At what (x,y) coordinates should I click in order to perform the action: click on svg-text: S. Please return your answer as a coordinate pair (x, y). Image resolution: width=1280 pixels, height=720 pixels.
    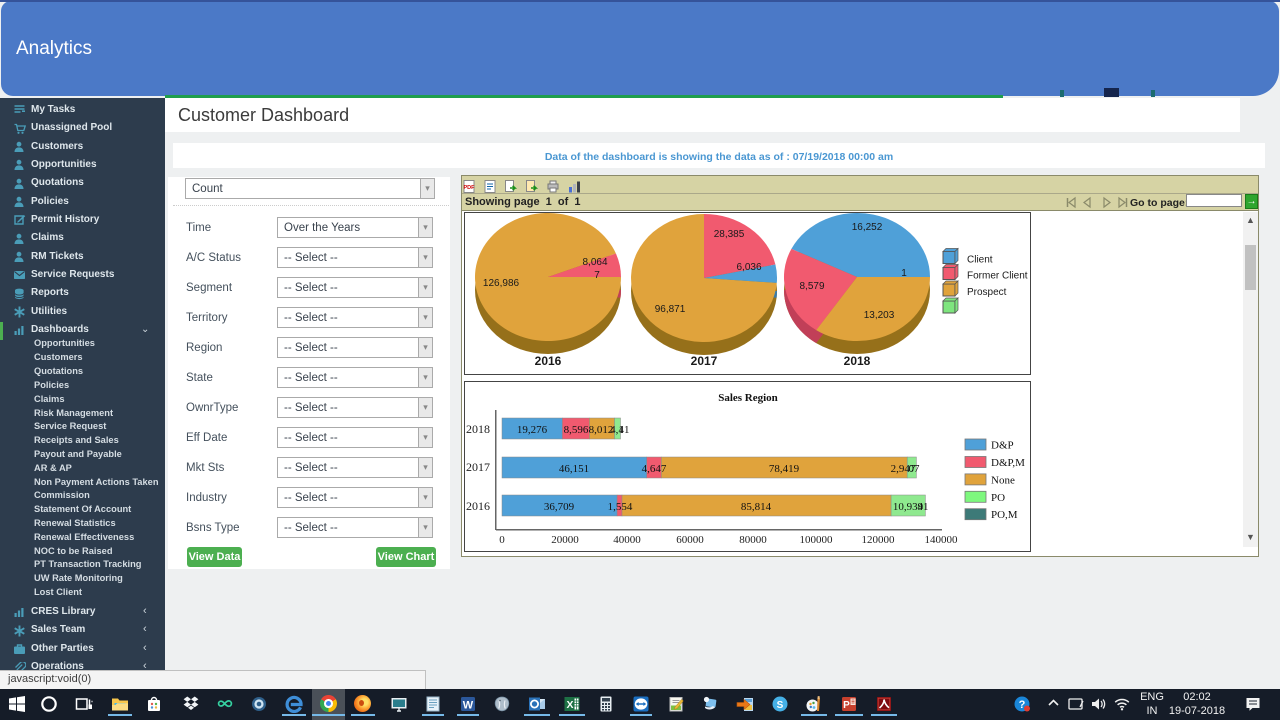
    Looking at the image, I should click on (780, 705).